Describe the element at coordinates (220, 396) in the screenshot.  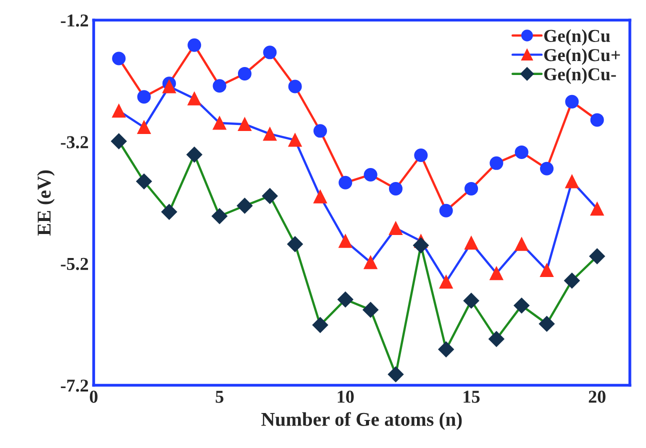
I see `x-tick-label: 5` at that location.